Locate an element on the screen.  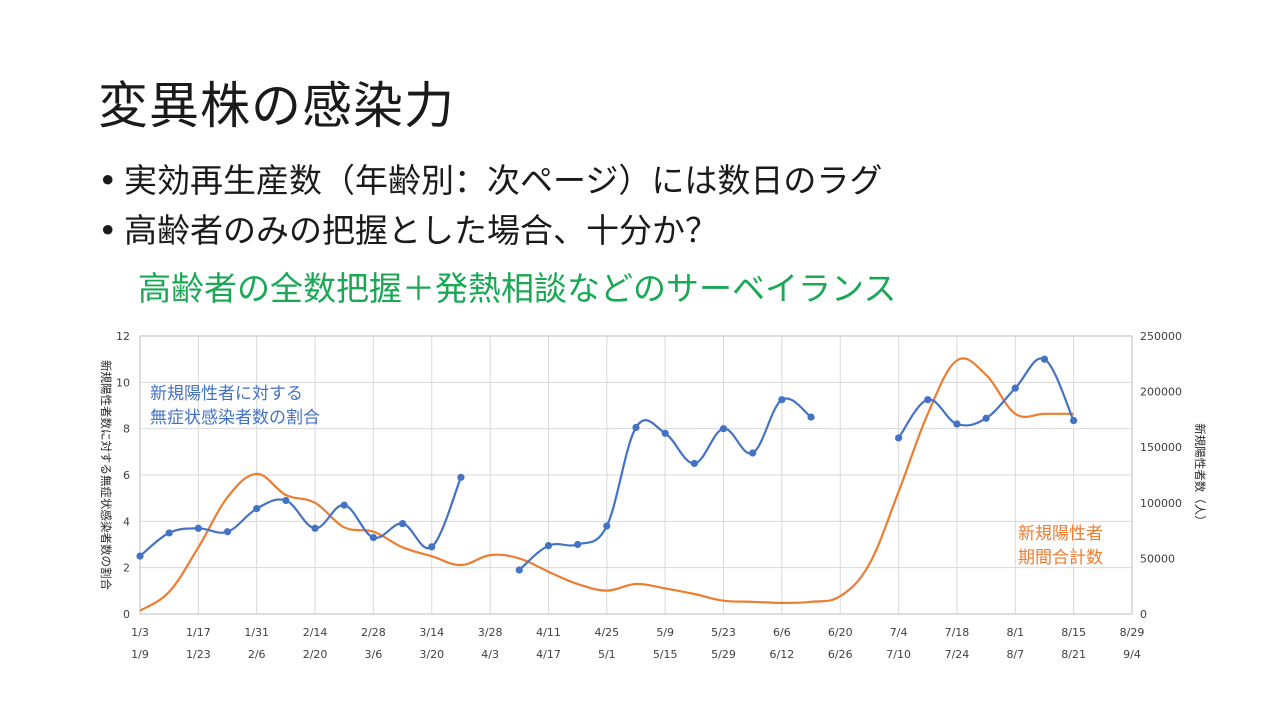
series-label-asymptomatic: 新規陽性者に対する is located at coordinates (226, 394).